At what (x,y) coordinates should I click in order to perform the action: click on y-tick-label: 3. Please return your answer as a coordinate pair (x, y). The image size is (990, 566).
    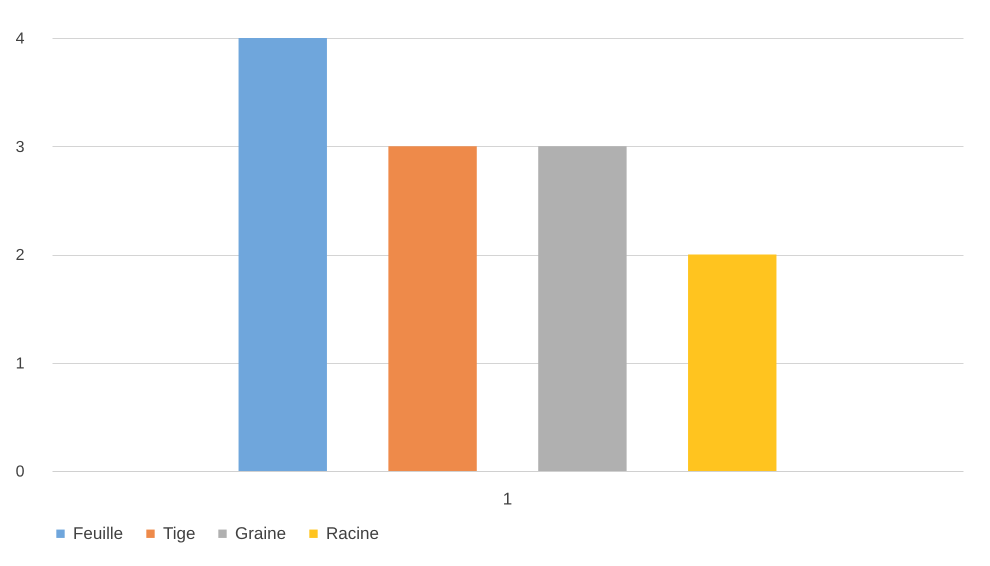
    Looking at the image, I should click on (20, 147).